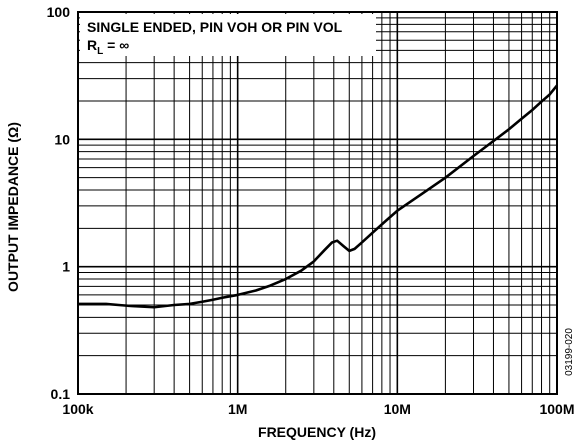 The width and height of the screenshot is (577, 445). Describe the element at coordinates (556, 409) in the screenshot. I see `x-tick-label: 100M` at that location.